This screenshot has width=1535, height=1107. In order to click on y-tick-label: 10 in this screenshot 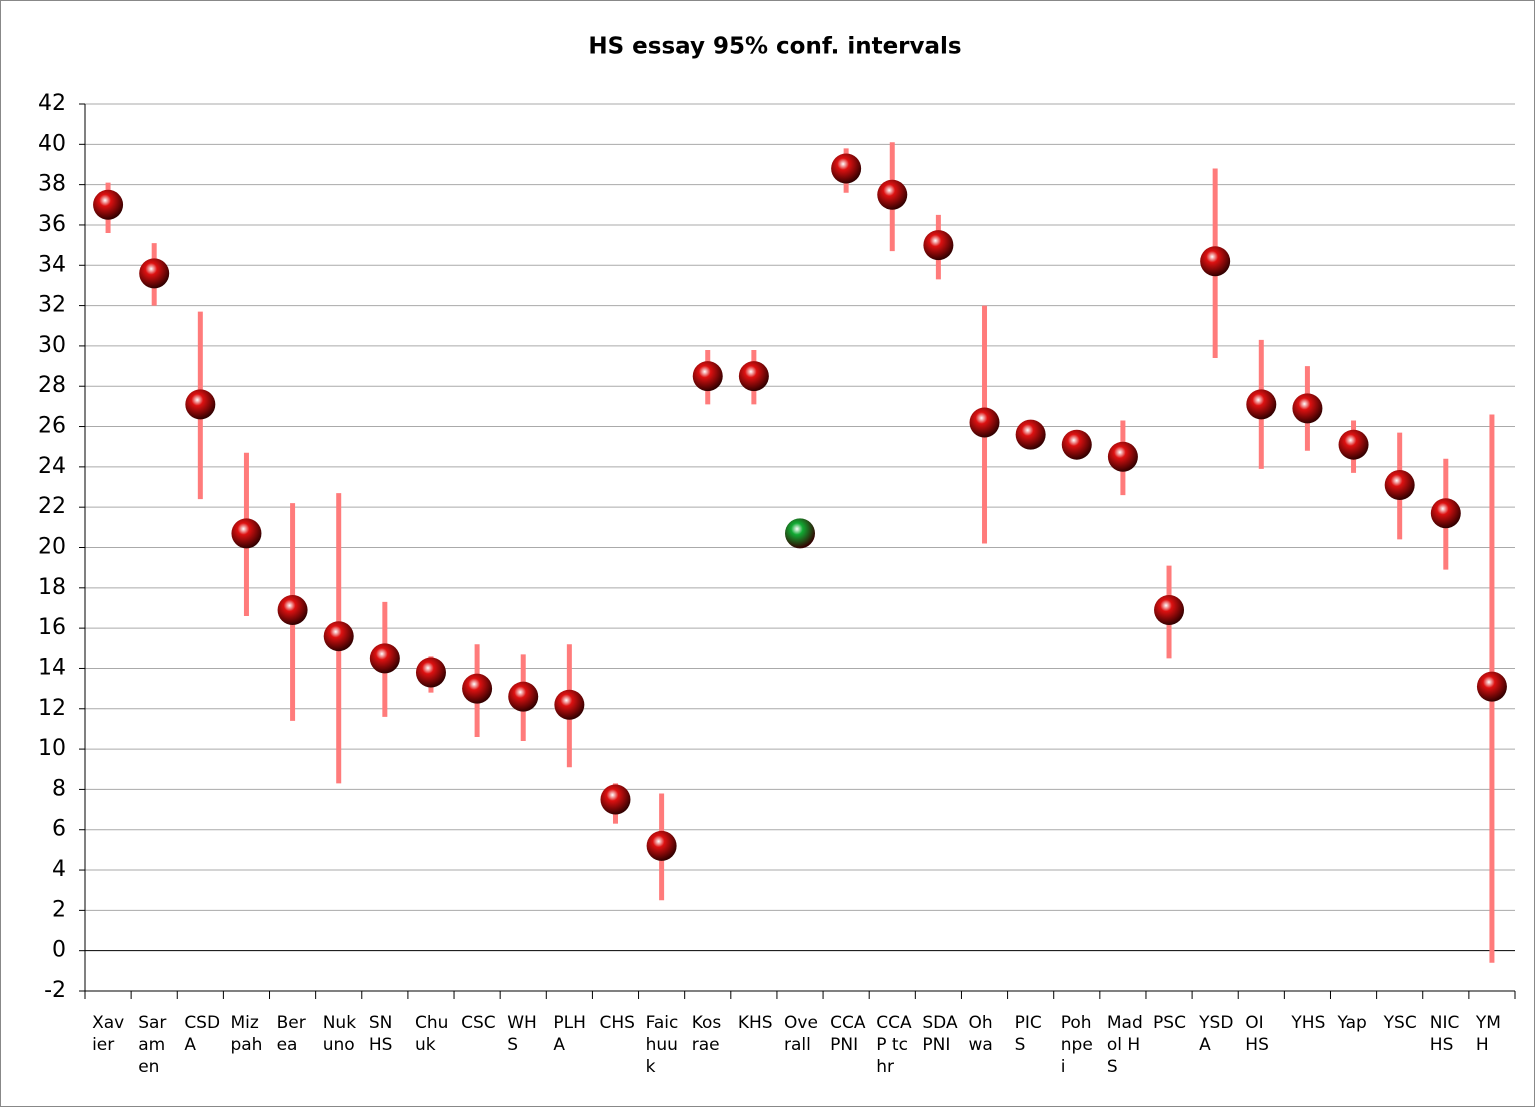, I will do `click(52, 748)`.